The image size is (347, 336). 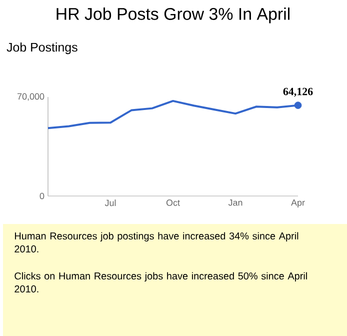 I want to click on y-tick-label: 70,000, so click(x=31, y=97).